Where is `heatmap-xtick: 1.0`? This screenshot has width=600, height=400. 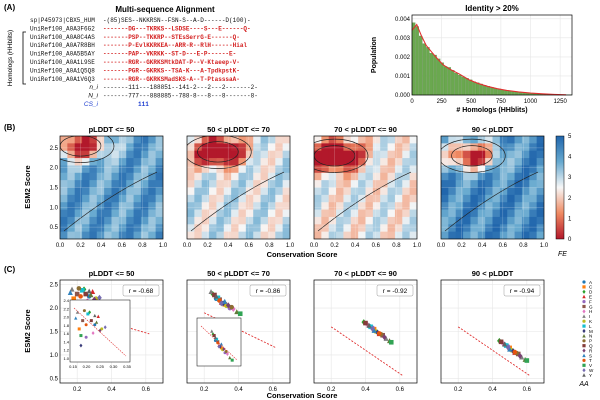 heatmap-xtick: 1.0 is located at coordinates (544, 246).